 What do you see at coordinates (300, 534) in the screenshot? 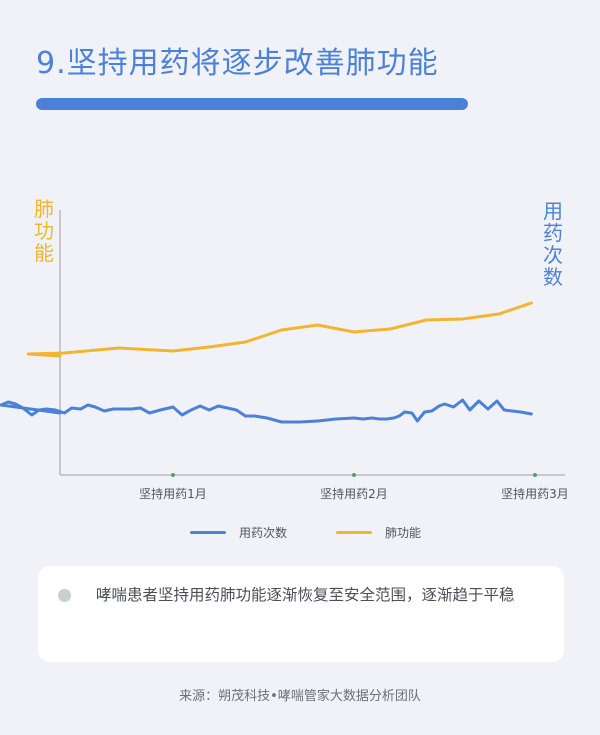
I see `chart-legend: 用药次数 肺功能` at bounding box center [300, 534].